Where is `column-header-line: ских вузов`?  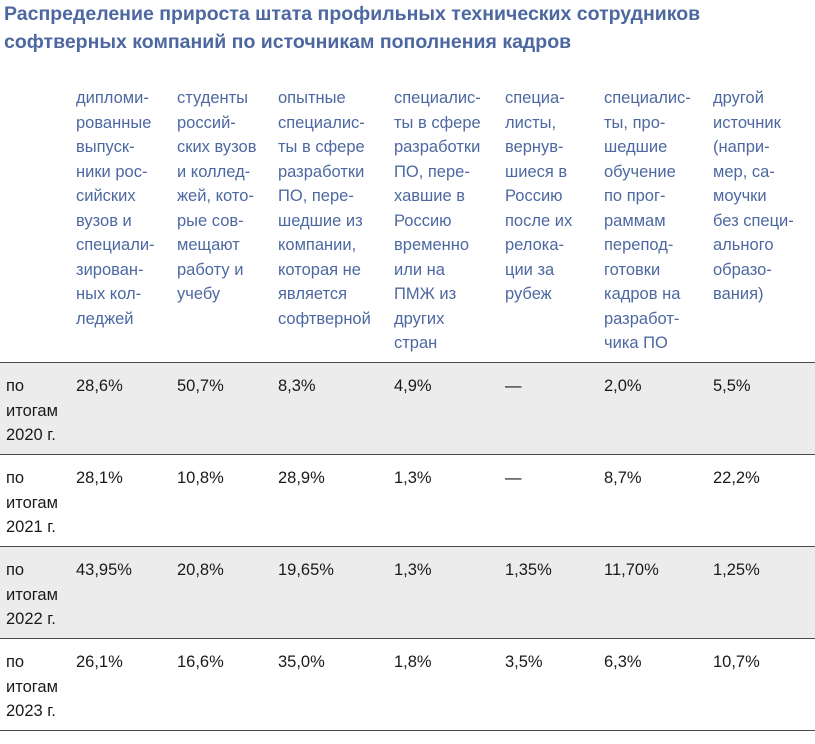 column-header-line: ских вузов is located at coordinates (217, 147).